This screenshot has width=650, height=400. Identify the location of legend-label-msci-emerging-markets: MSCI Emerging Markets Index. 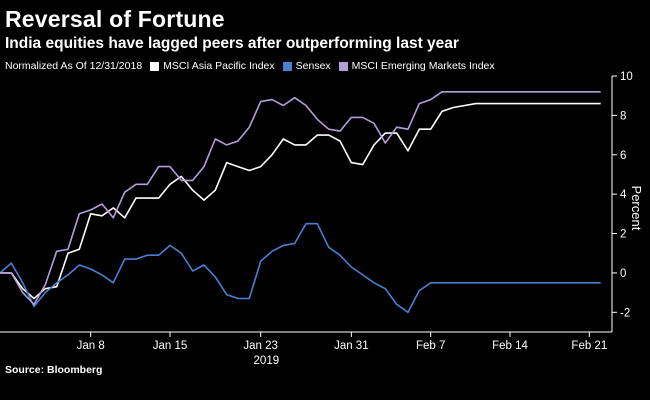
(423, 66).